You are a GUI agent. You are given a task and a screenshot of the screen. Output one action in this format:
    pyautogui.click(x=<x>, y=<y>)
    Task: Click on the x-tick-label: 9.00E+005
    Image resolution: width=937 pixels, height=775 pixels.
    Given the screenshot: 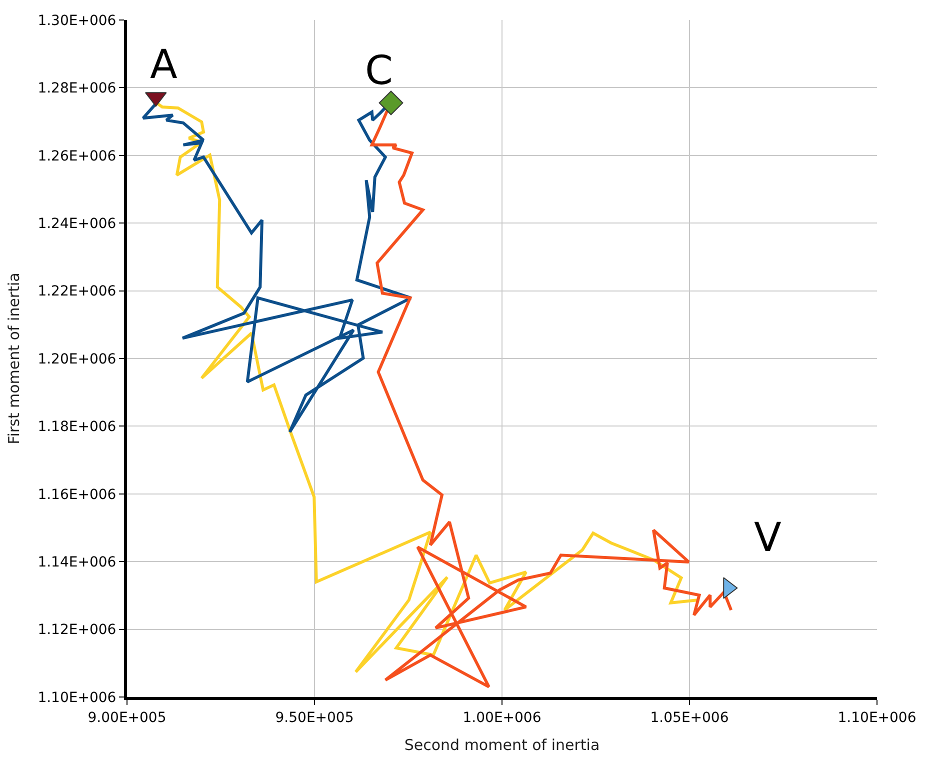 What is the action you would take?
    pyautogui.click(x=127, y=718)
    